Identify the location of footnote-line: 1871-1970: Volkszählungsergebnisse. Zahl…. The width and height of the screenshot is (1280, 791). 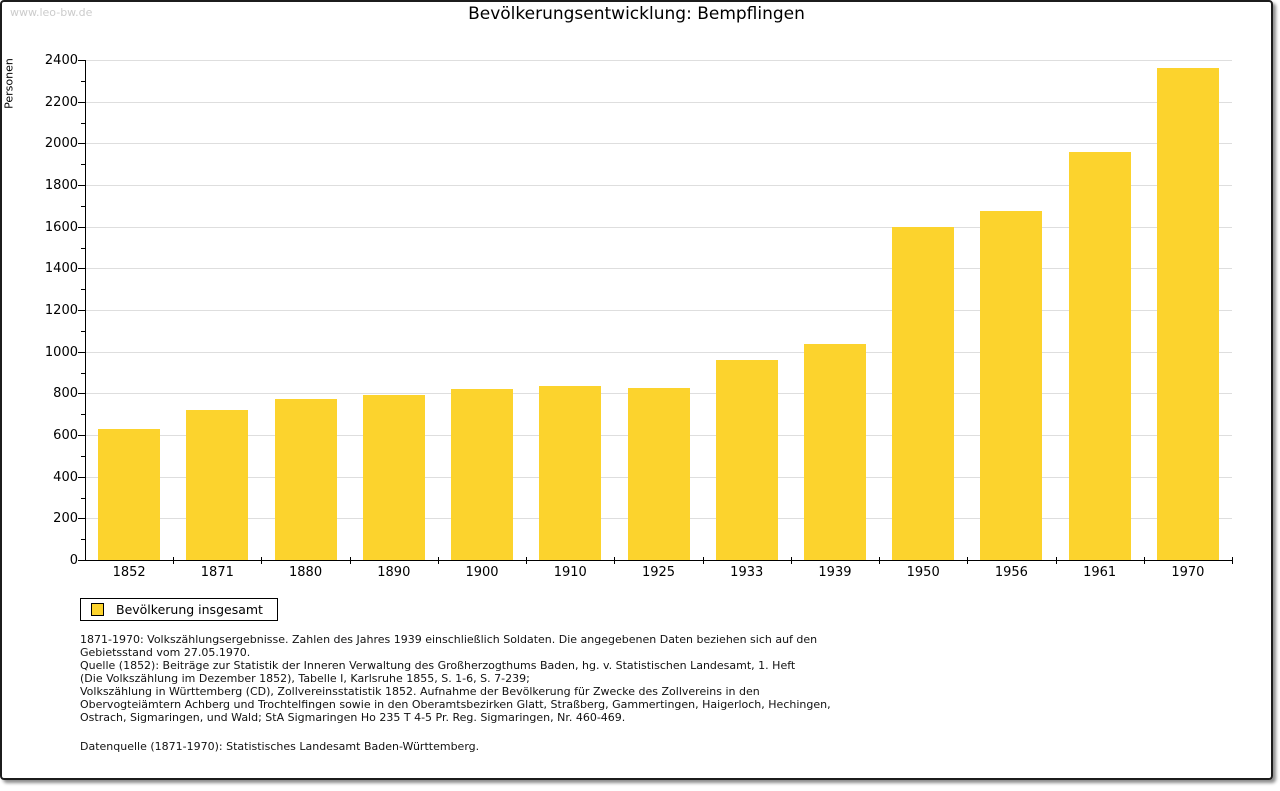
(449, 639).